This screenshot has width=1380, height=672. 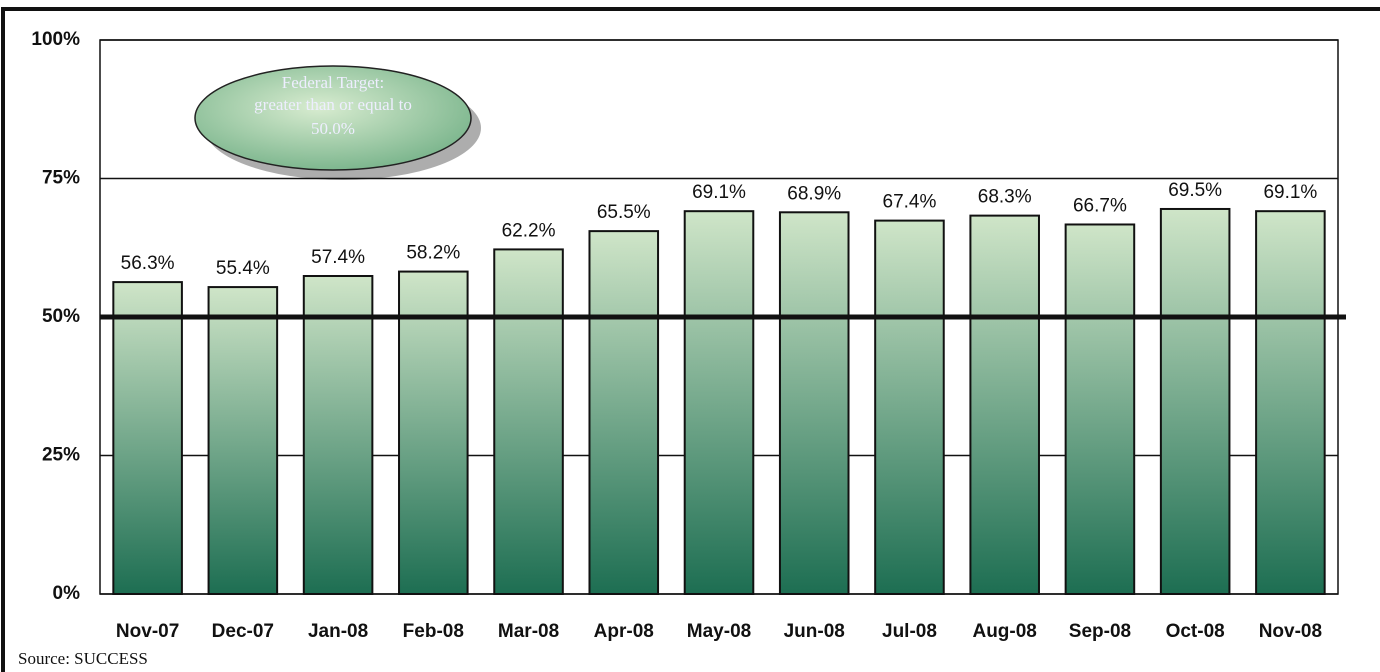 I want to click on x-tick-label: Oct-08, so click(x=1195, y=631).